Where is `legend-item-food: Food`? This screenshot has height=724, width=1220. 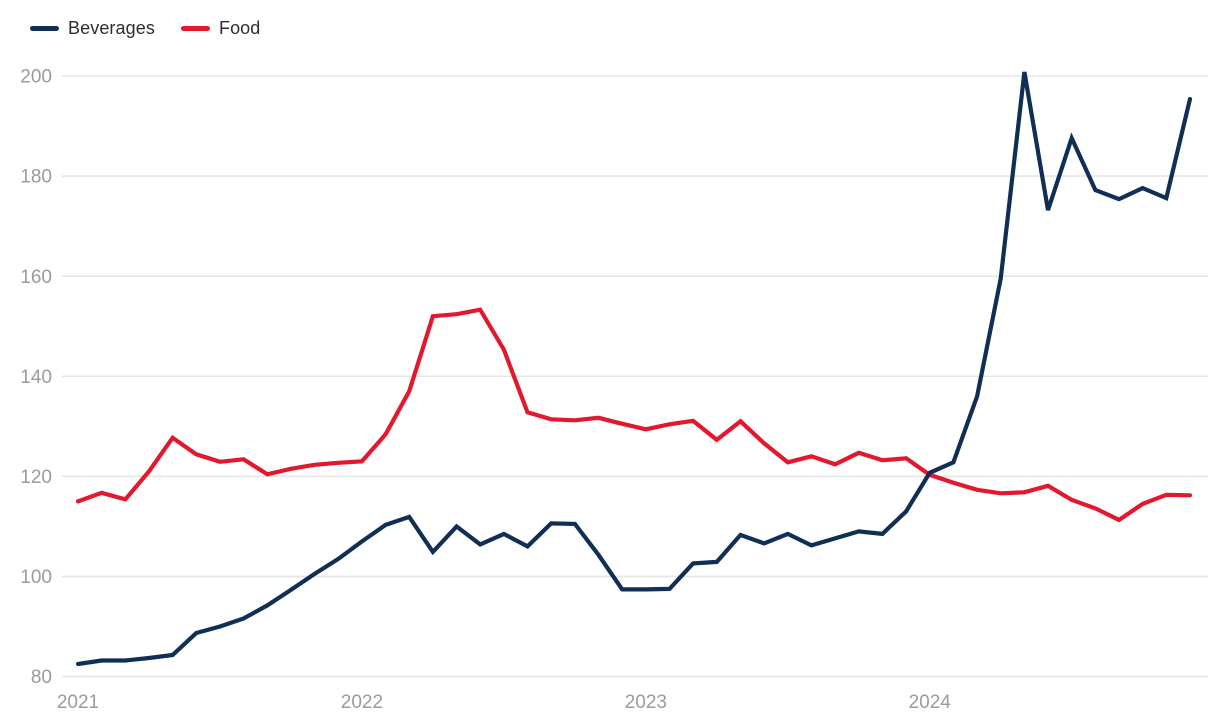
legend-item-food: Food is located at coordinates (220, 28).